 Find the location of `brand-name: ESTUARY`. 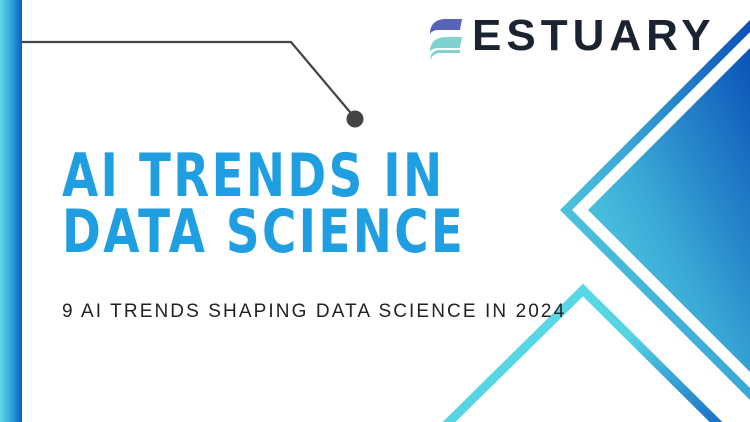

brand-name: ESTUARY is located at coordinates (594, 35).